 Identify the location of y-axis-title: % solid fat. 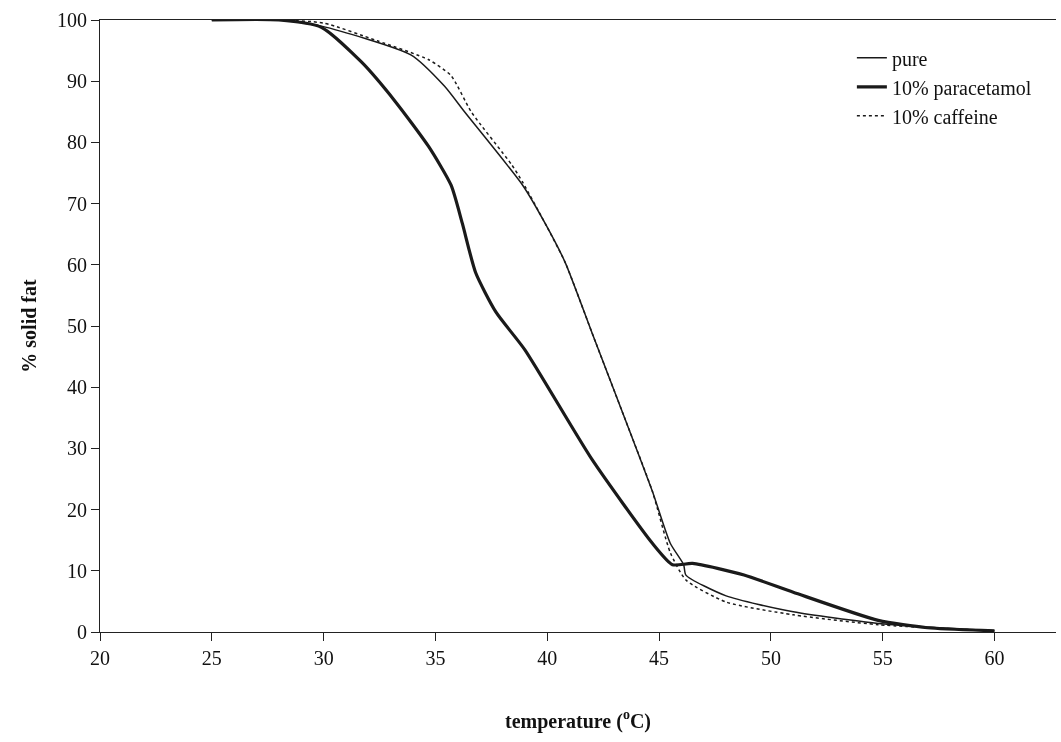
(28, 325).